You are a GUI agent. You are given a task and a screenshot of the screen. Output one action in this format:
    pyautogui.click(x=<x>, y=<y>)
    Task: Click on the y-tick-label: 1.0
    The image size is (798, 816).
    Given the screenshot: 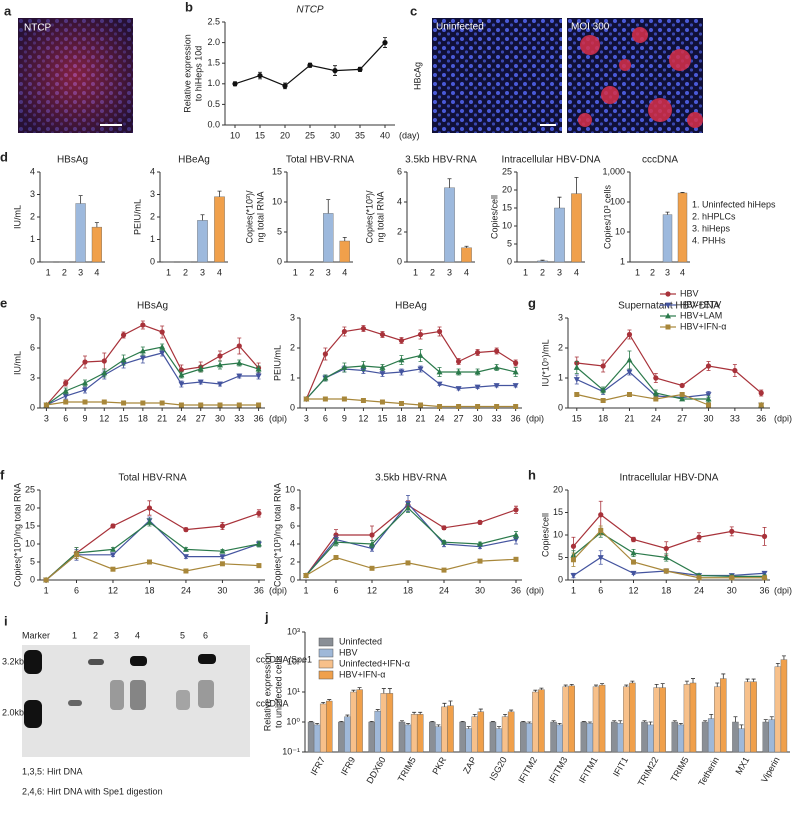 What is the action you would take?
    pyautogui.click(x=213, y=83)
    